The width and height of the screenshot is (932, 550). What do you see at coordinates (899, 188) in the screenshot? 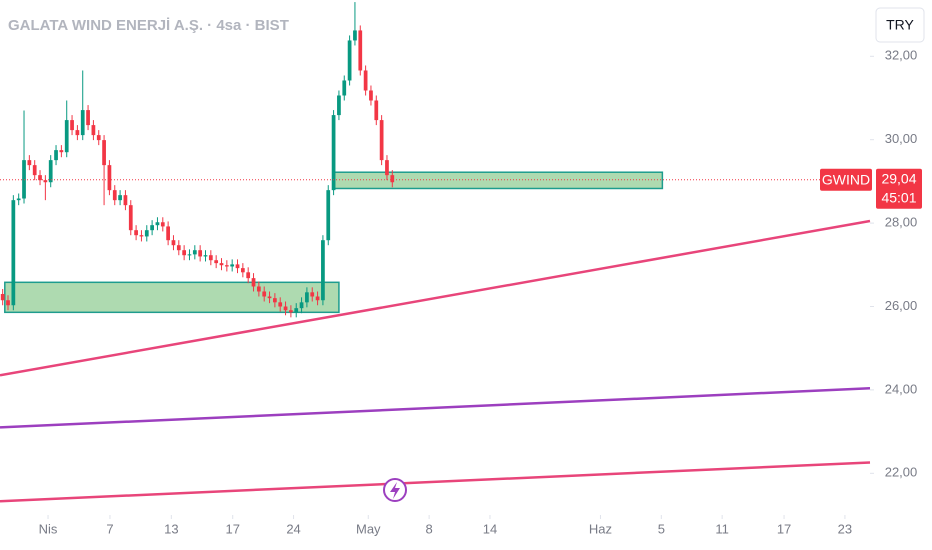
I see `price-tag` at bounding box center [899, 188].